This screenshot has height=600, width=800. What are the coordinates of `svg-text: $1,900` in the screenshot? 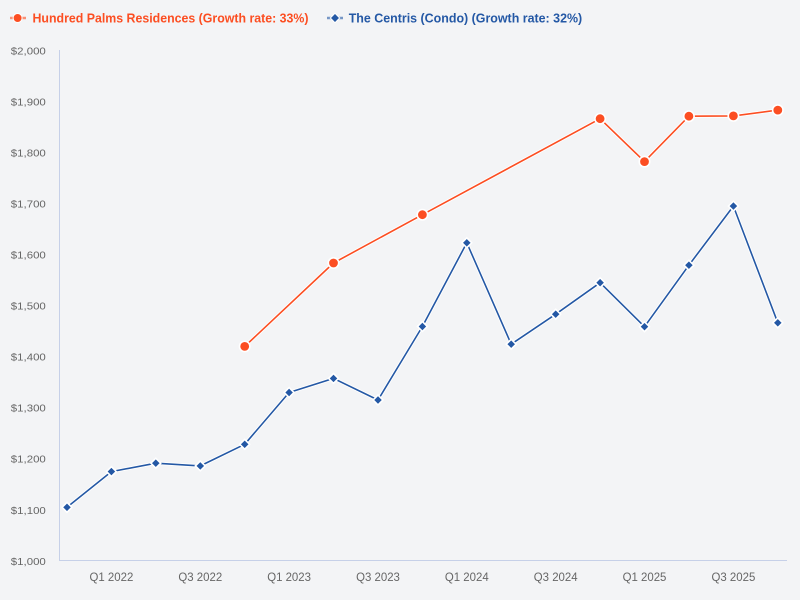 It's located at (28, 102).